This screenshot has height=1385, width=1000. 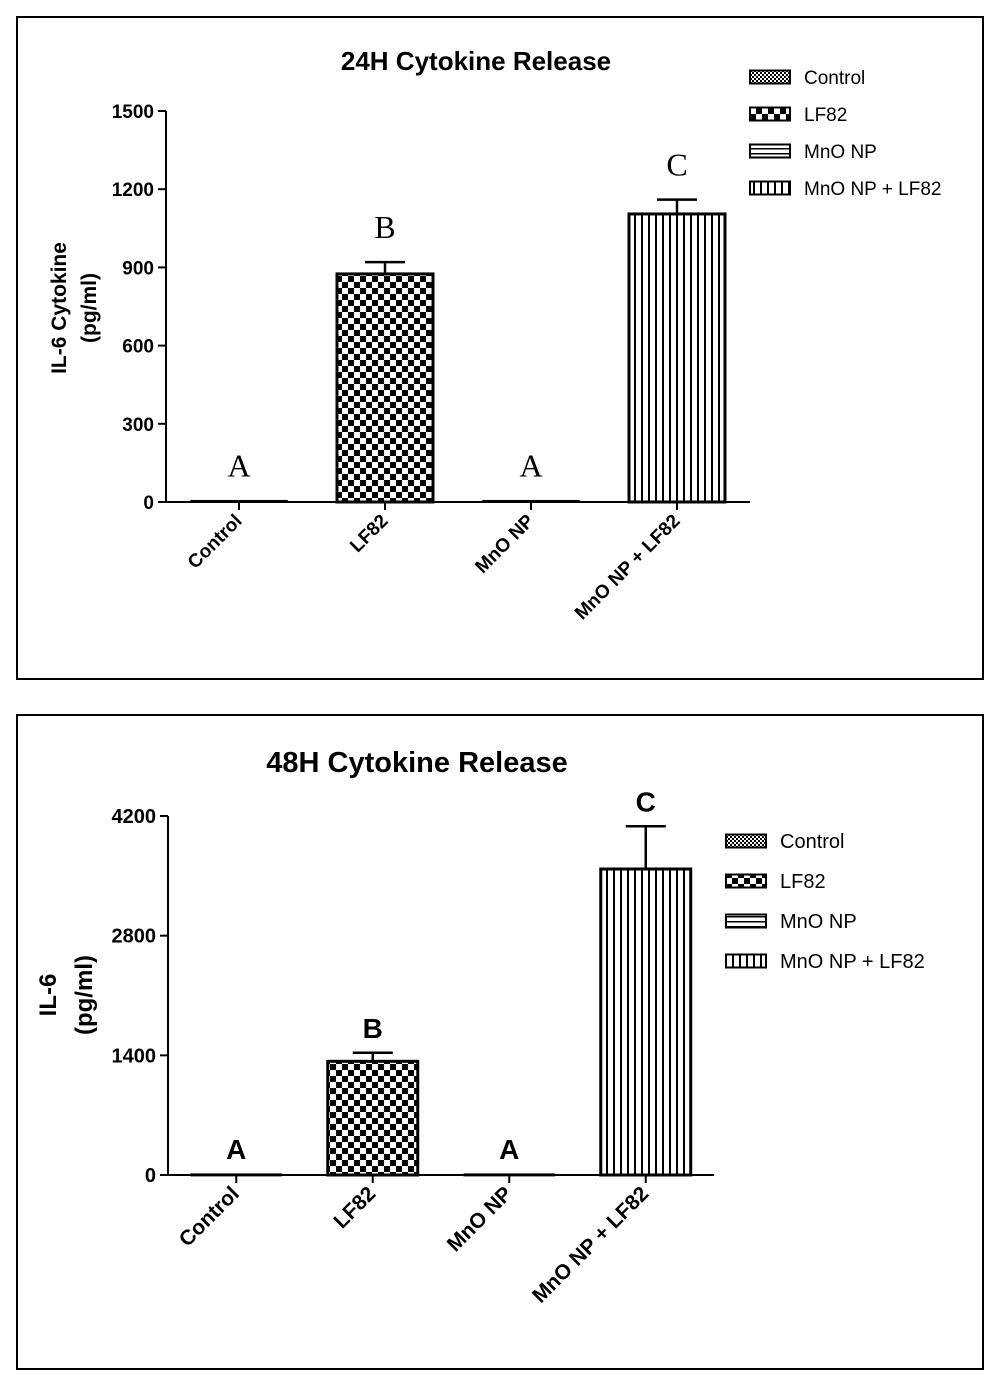 What do you see at coordinates (416, 763) in the screenshot?
I see `chart-title: 48H Cytokine Release` at bounding box center [416, 763].